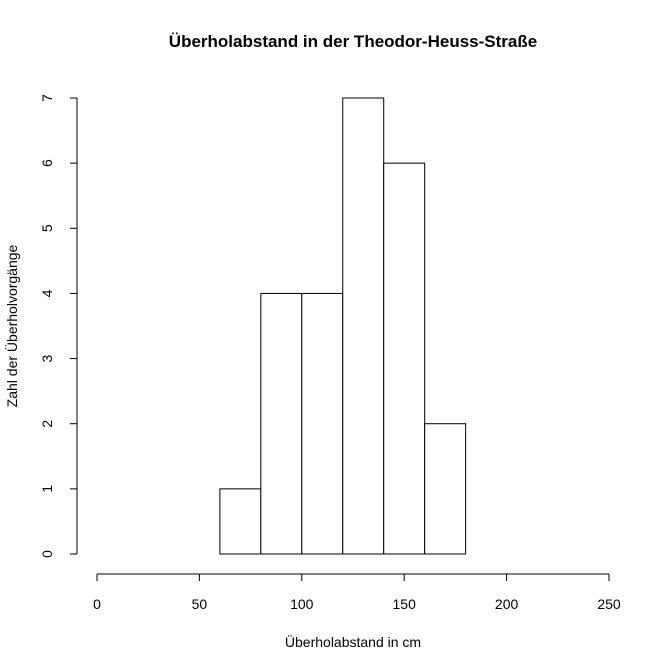  Describe the element at coordinates (47, 554) in the screenshot. I see `y-tick-label: 0` at that location.